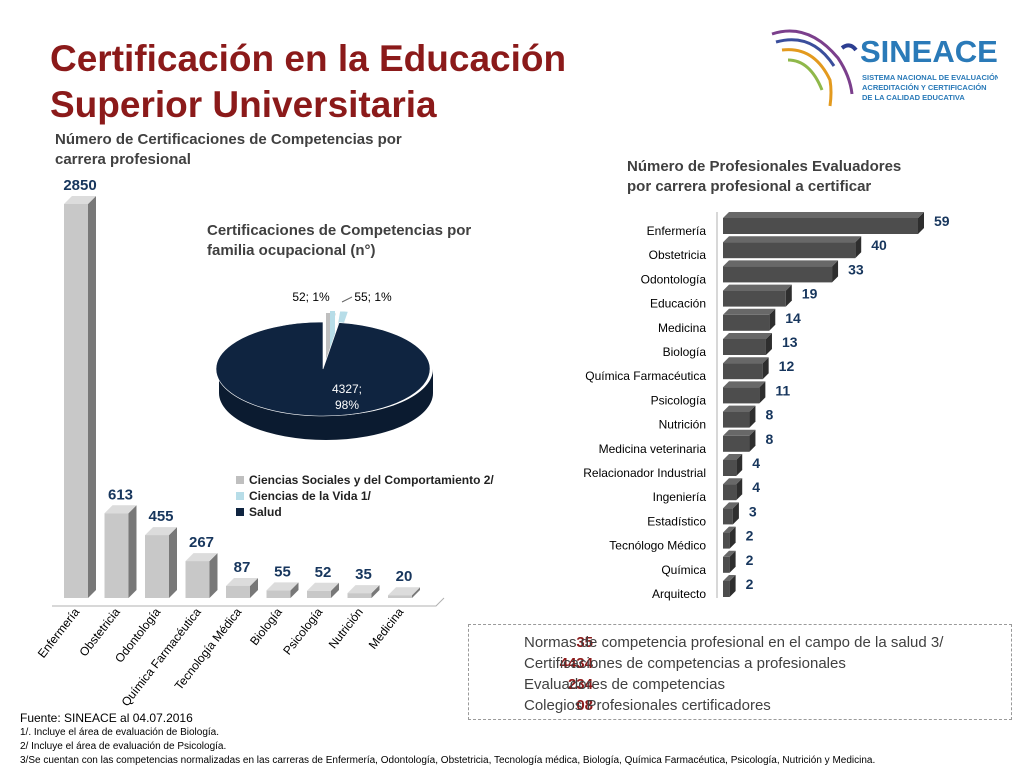 Image resolution: width=1024 pixels, height=768 pixels. Describe the element at coordinates (291, 250) in the screenshot. I see `pie-title-line-2: familia ocupacional (n°)` at that location.